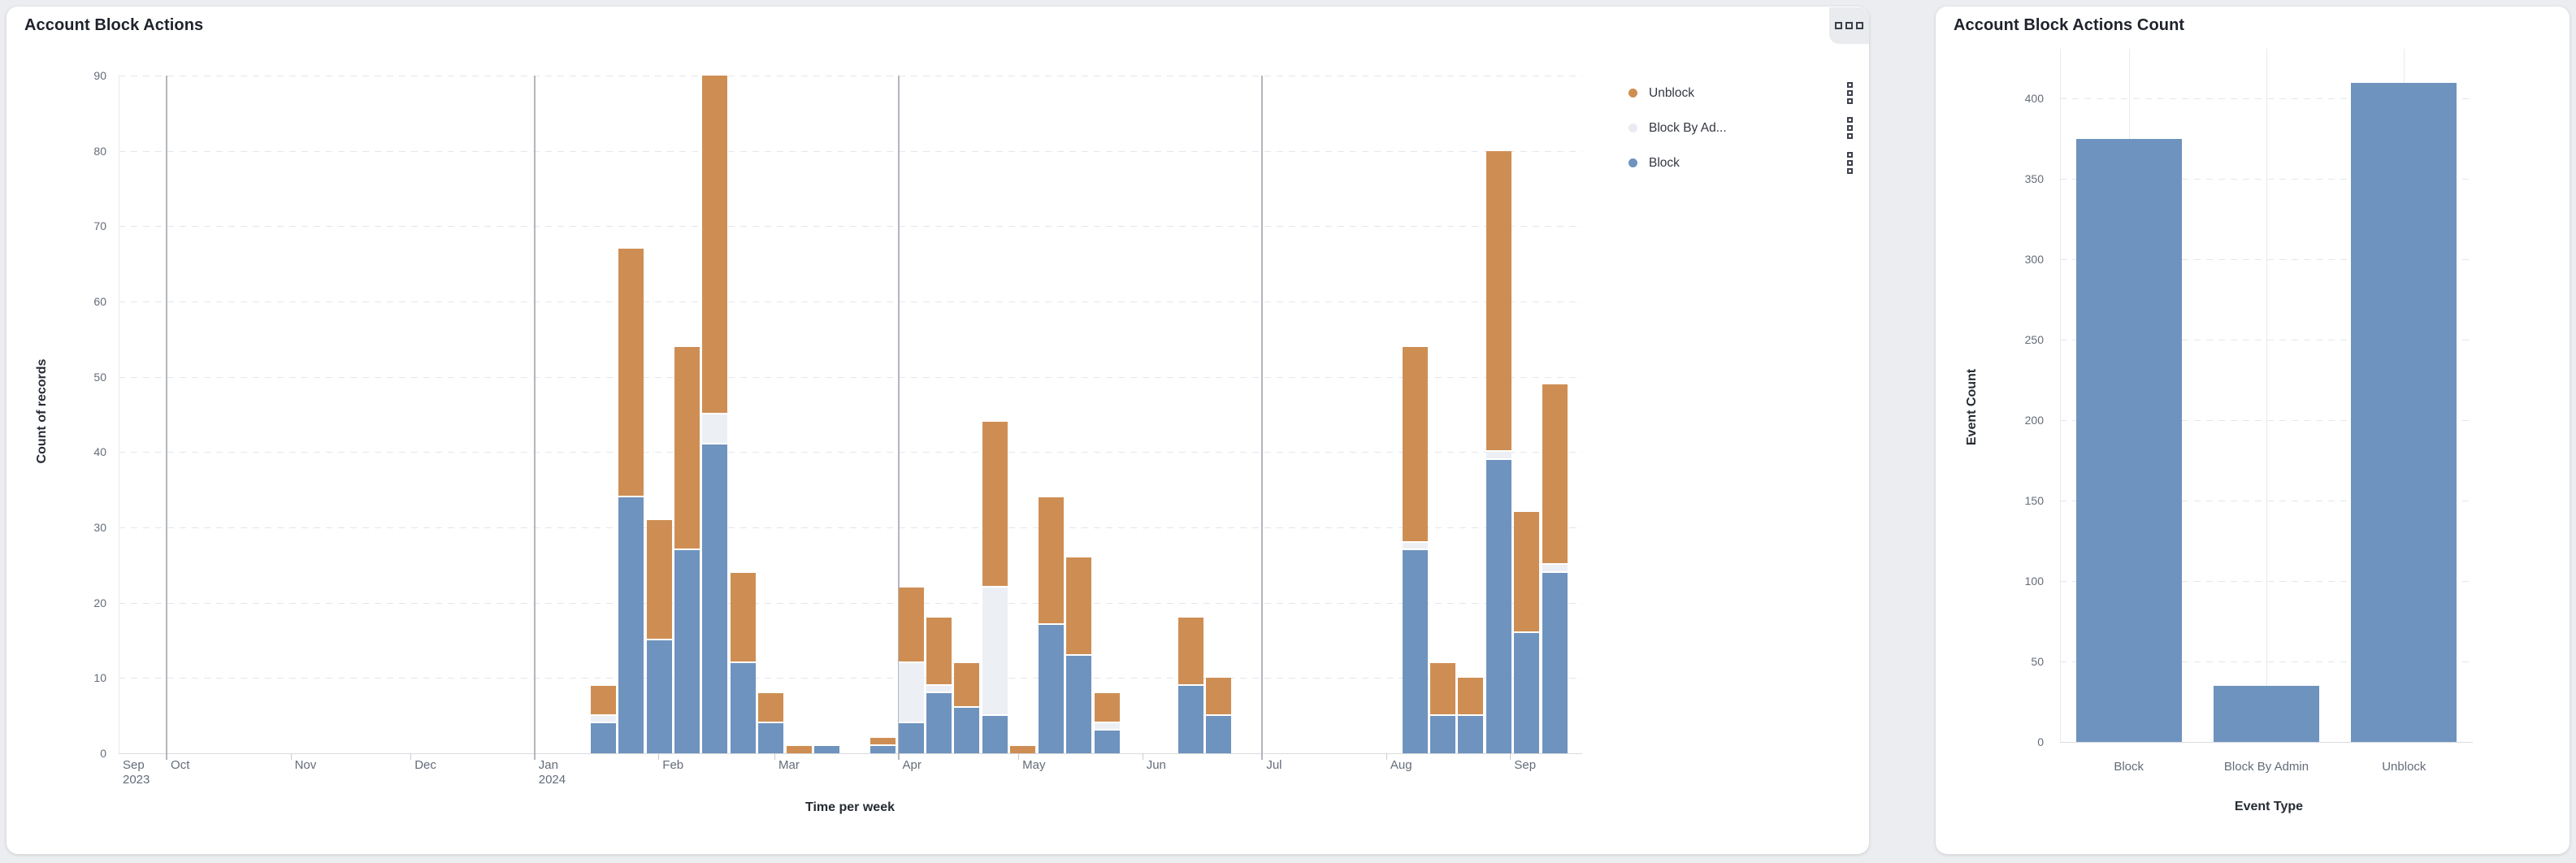  I want to click on right-y-axis-title: Event Count, so click(1972, 407).